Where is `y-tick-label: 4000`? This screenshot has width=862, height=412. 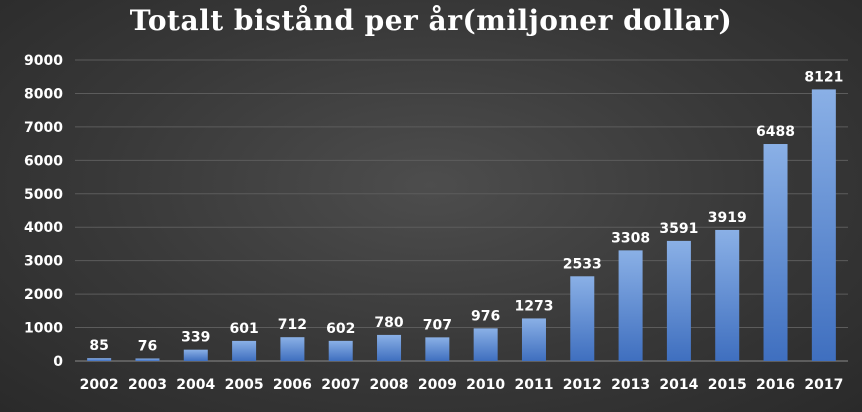 y-tick-label: 4000 is located at coordinates (43, 228).